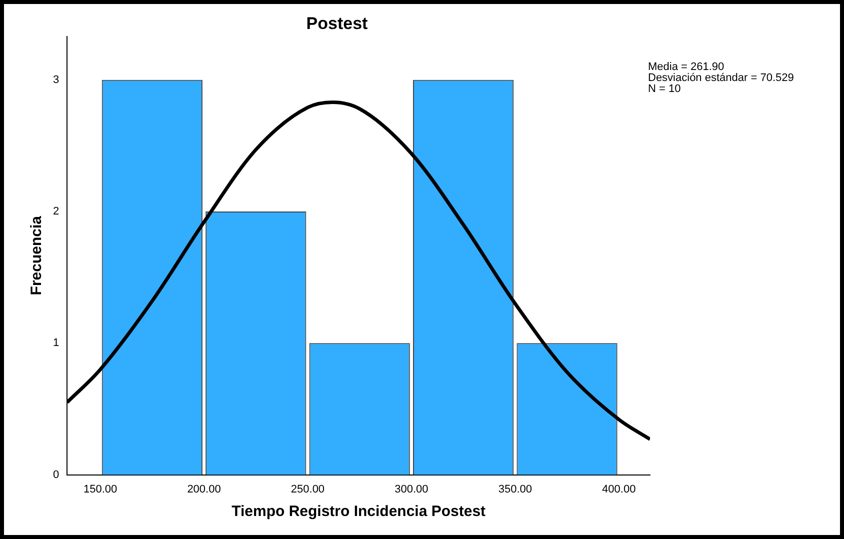 The width and height of the screenshot is (844, 539). What do you see at coordinates (515, 489) in the screenshot?
I see `x-tick-label: 350.00` at bounding box center [515, 489].